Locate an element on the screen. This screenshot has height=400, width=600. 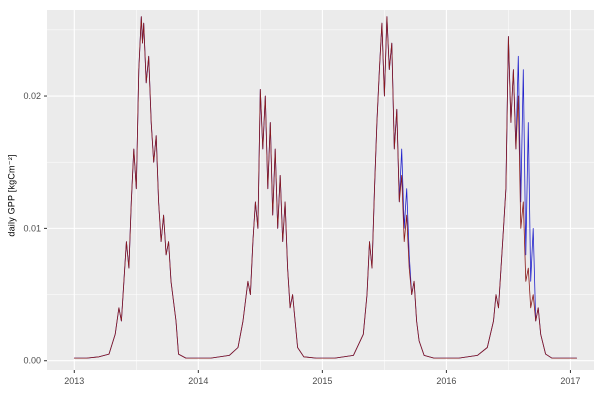
x-axis-tick-label: 2017 is located at coordinates (570, 381).